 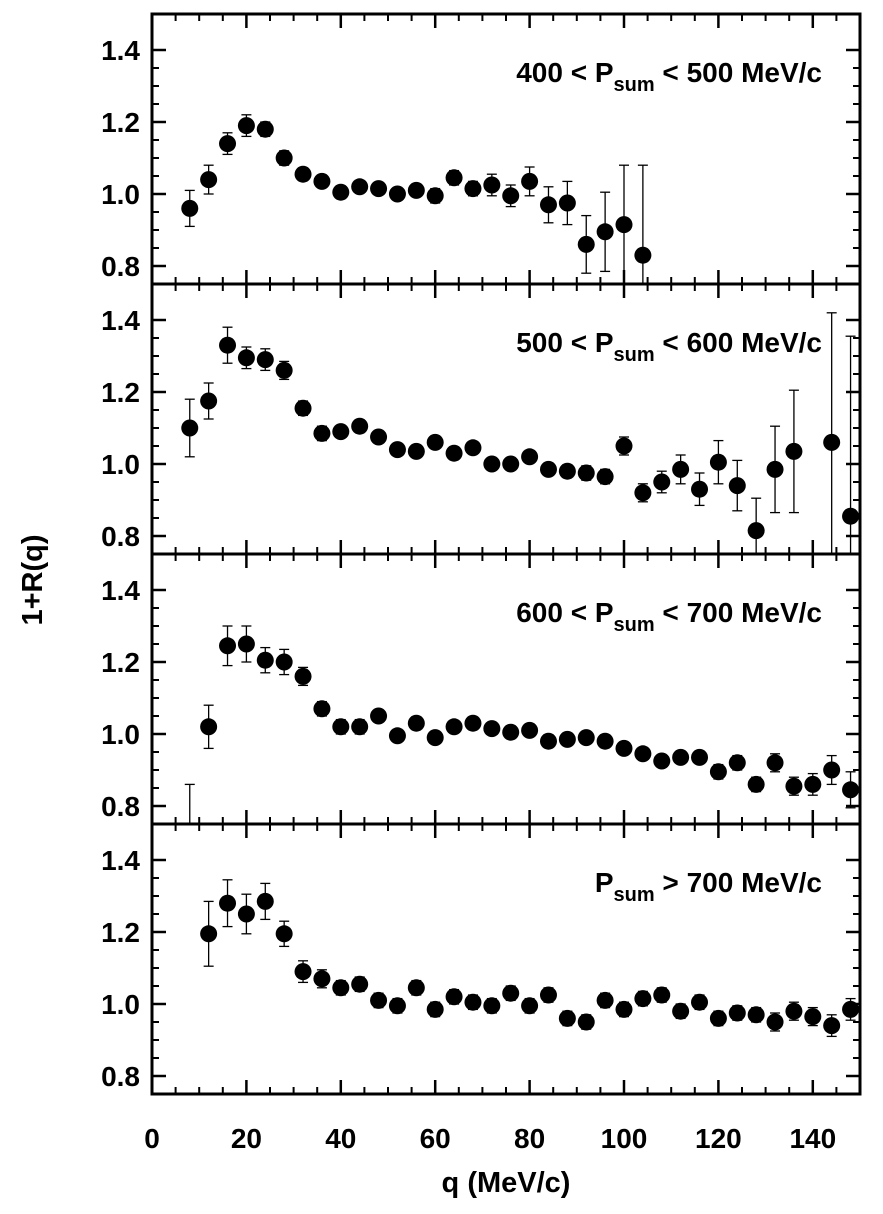 I want to click on panel-label-tail: > 700 MeV/c, so click(x=738, y=882).